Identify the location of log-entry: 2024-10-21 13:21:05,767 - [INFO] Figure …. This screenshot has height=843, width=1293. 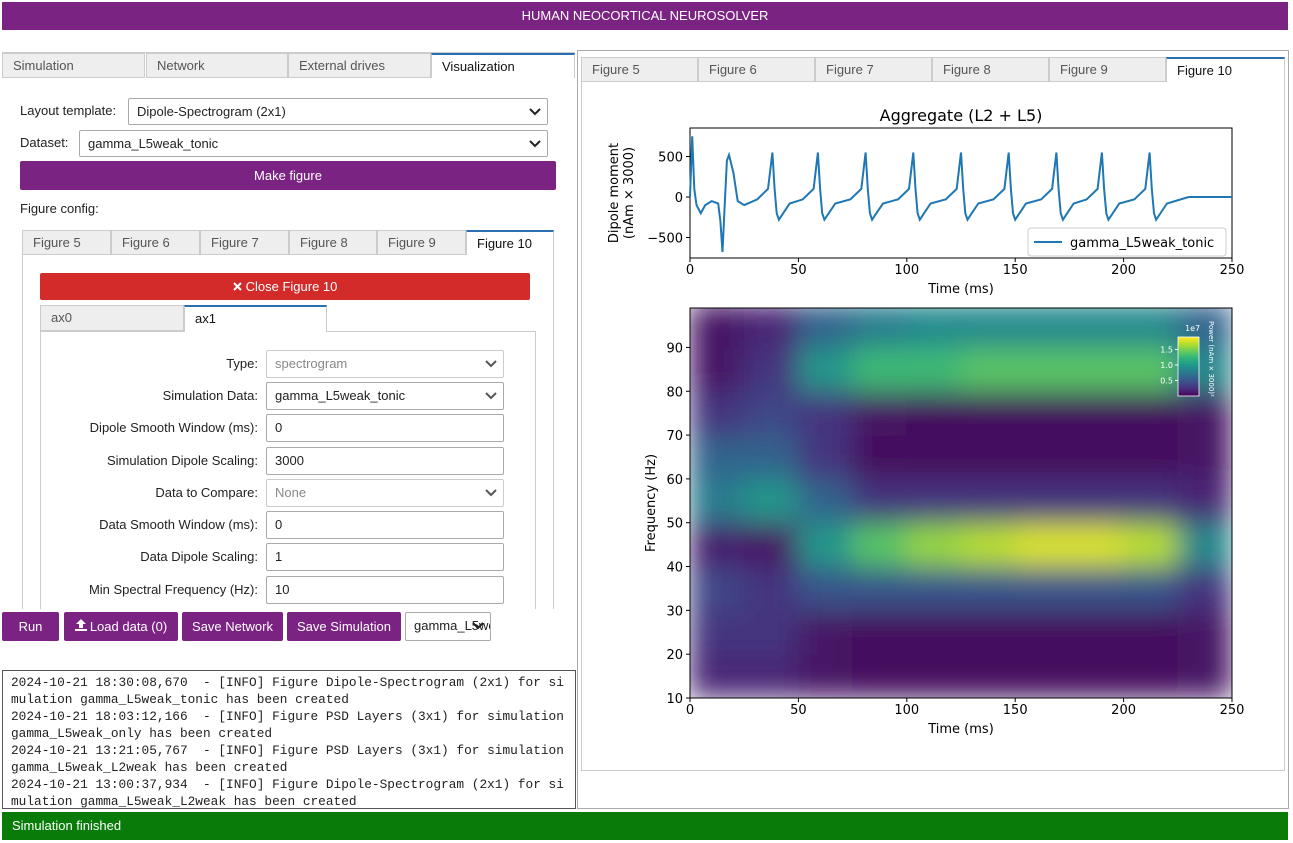
(291, 759).